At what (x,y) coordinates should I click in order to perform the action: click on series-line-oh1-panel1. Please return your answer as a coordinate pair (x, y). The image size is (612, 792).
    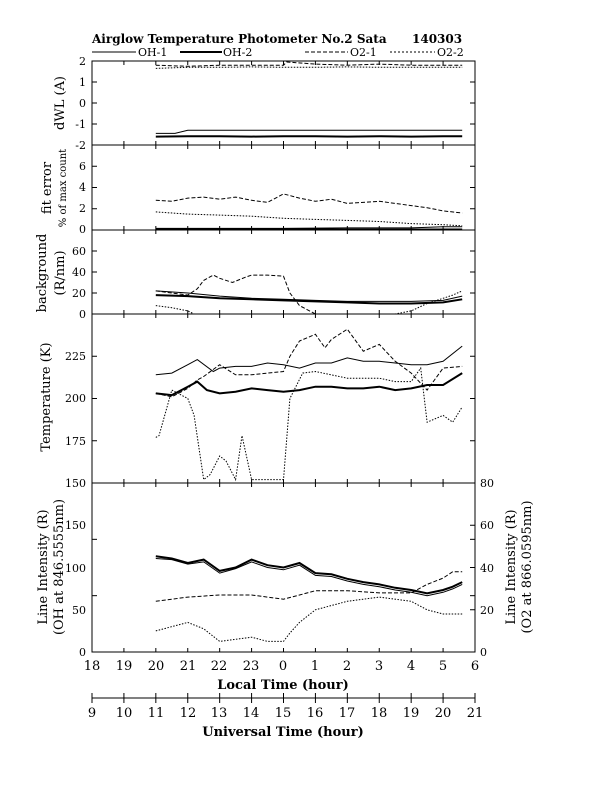
    Looking at the image, I should click on (309, 131).